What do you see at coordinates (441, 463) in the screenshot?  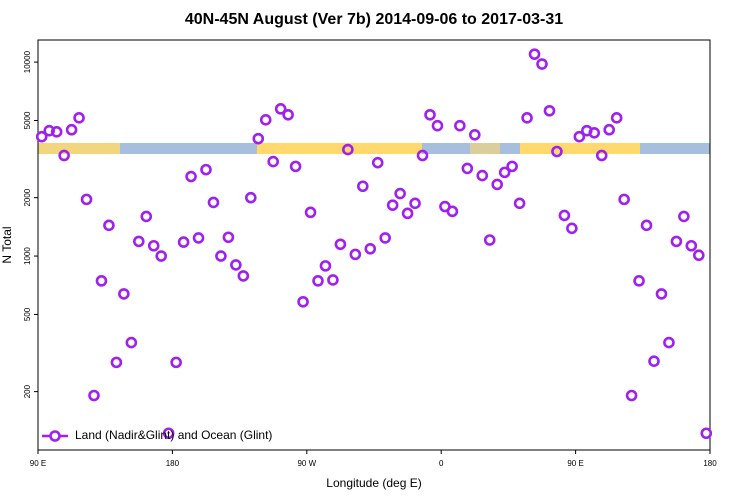 I see `x-tick-label: 0` at bounding box center [441, 463].